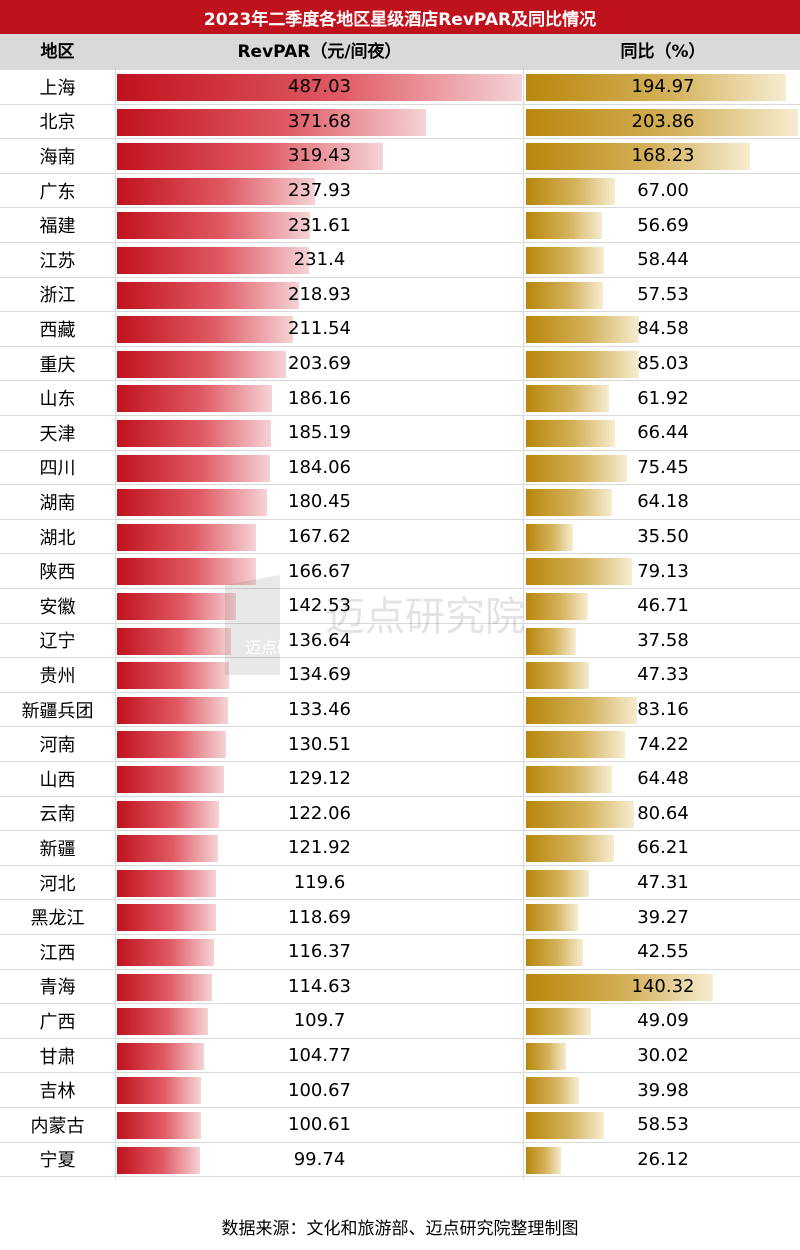 The image size is (800, 1250). What do you see at coordinates (663, 121) in the screenshot?
I see `yoy-value: 203.86` at bounding box center [663, 121].